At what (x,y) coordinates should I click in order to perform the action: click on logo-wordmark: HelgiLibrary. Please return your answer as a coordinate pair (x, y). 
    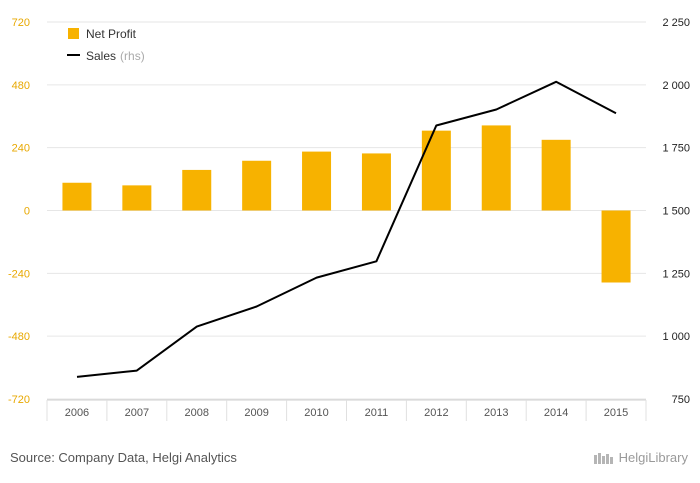
    Looking at the image, I should click on (653, 457).